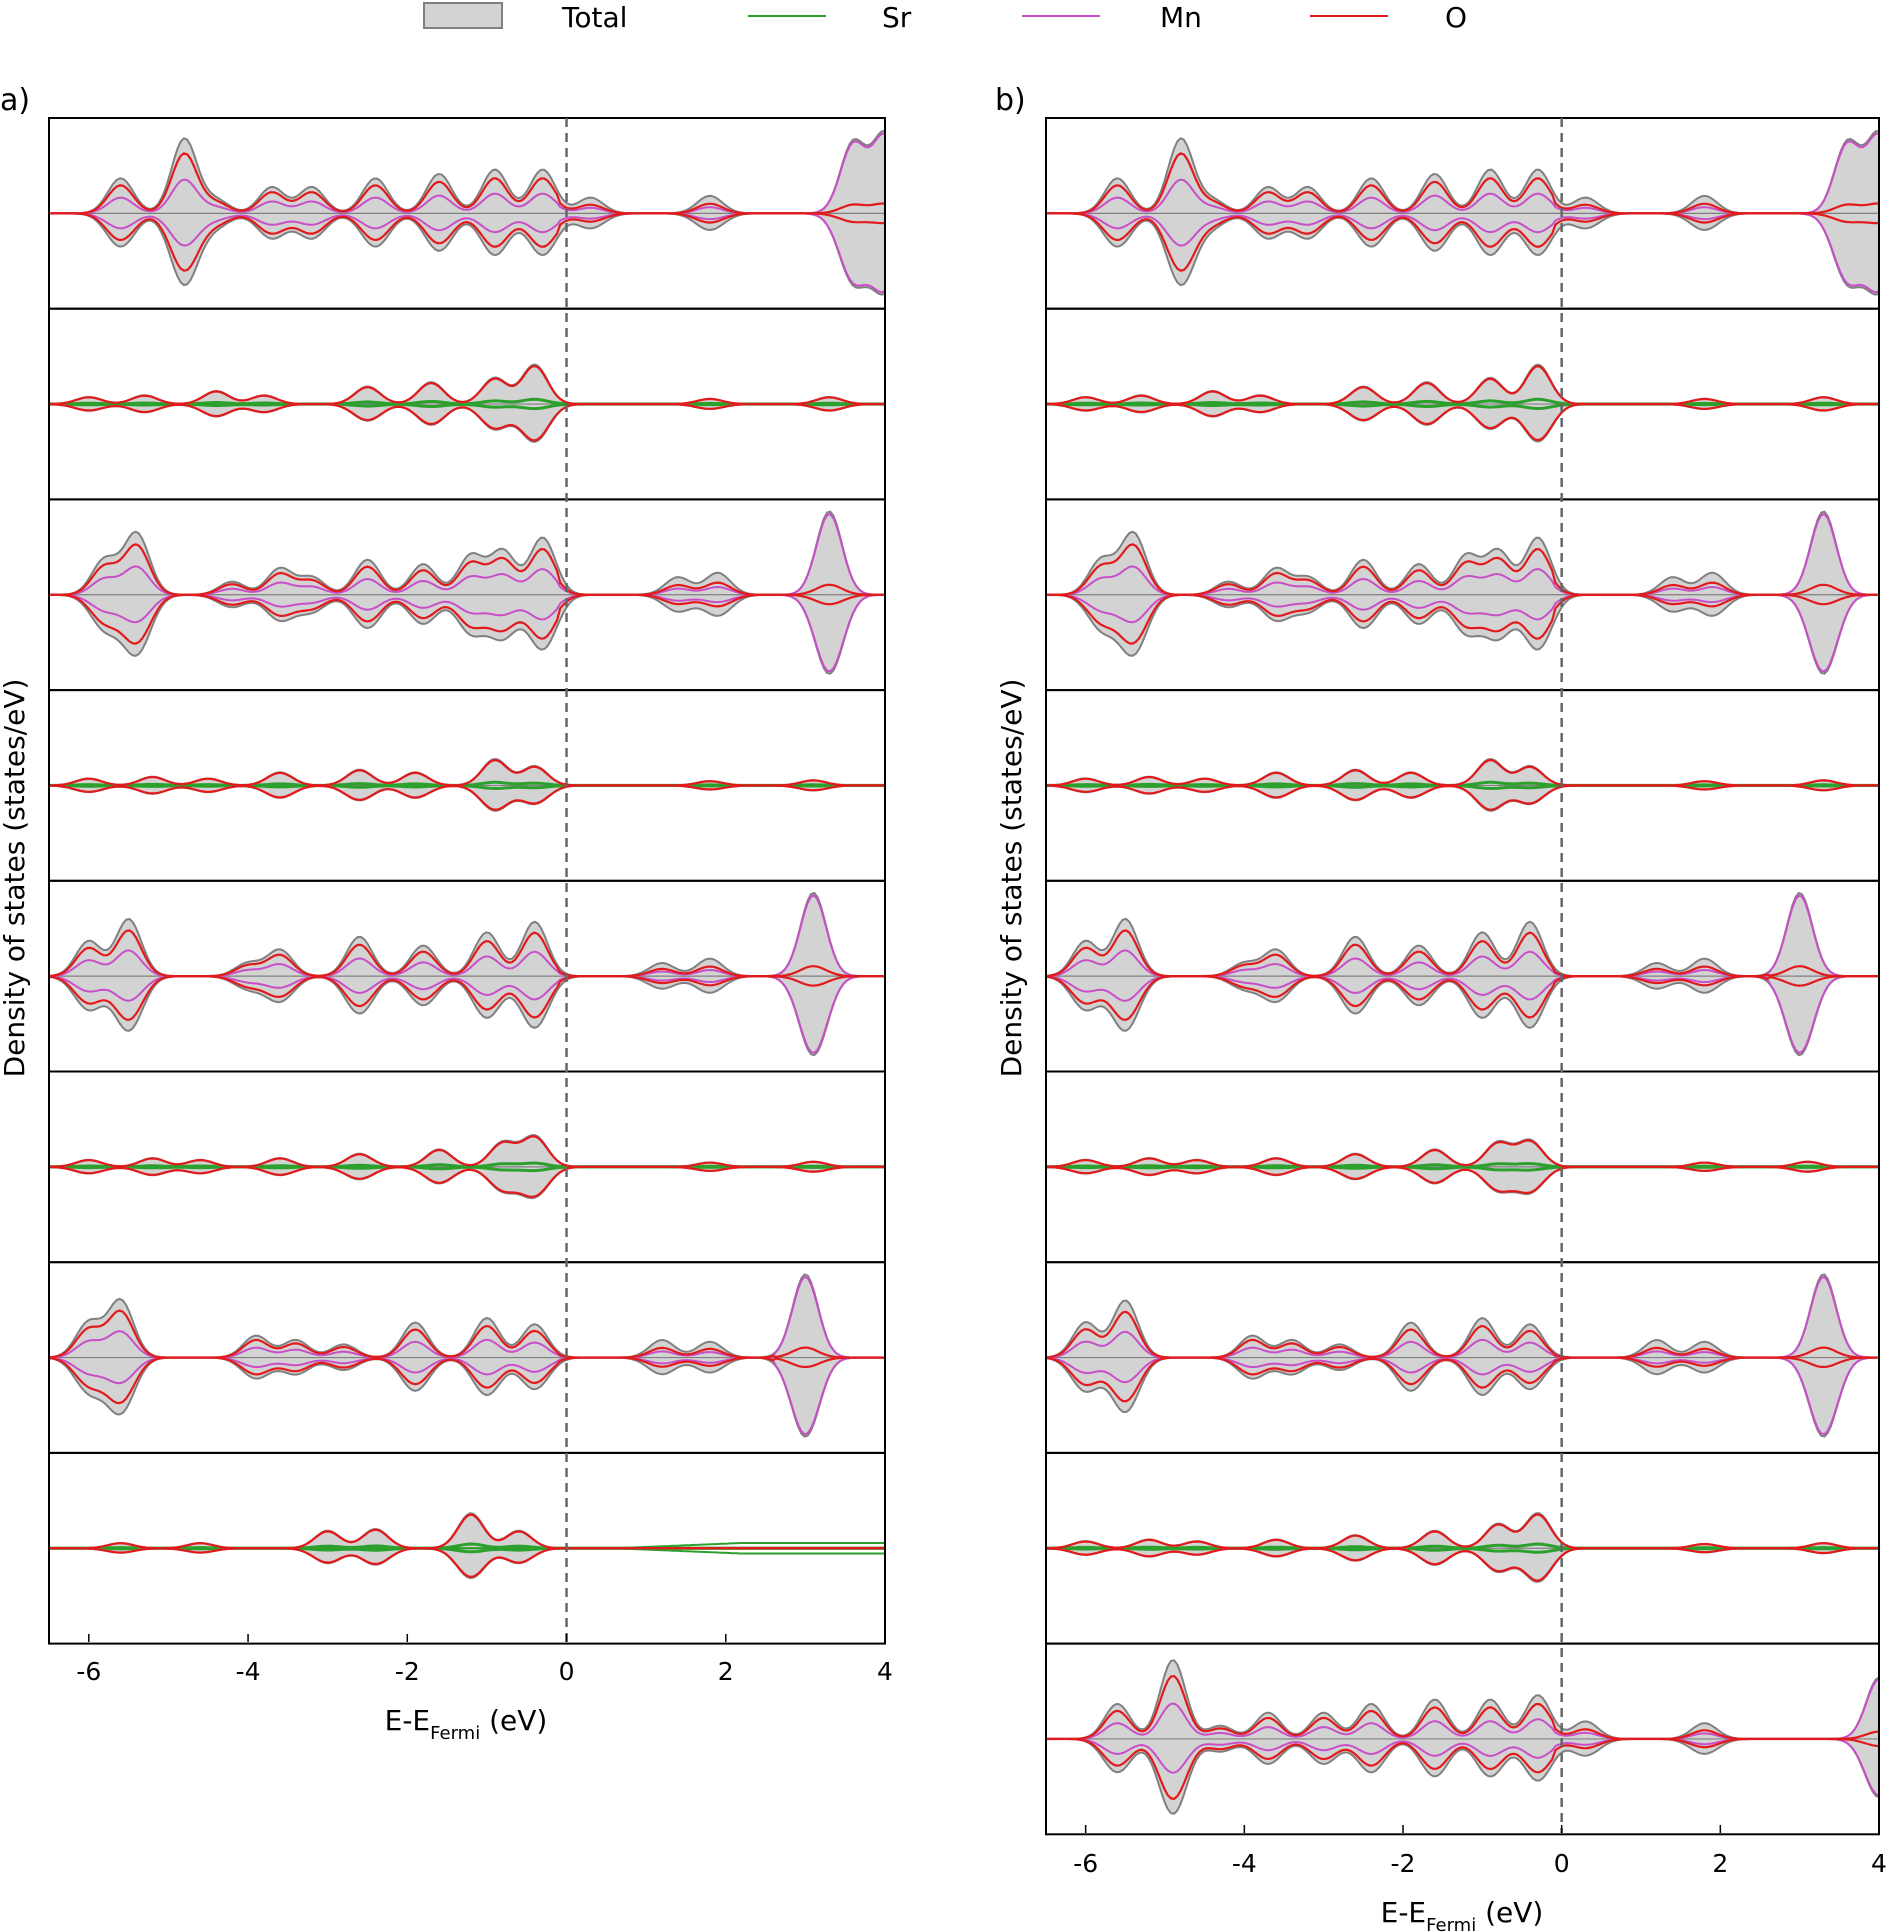 This screenshot has height=1932, width=1892. What do you see at coordinates (467, 242) in the screenshot?
I see `panel-a-subplot-1-o-down` at bounding box center [467, 242].